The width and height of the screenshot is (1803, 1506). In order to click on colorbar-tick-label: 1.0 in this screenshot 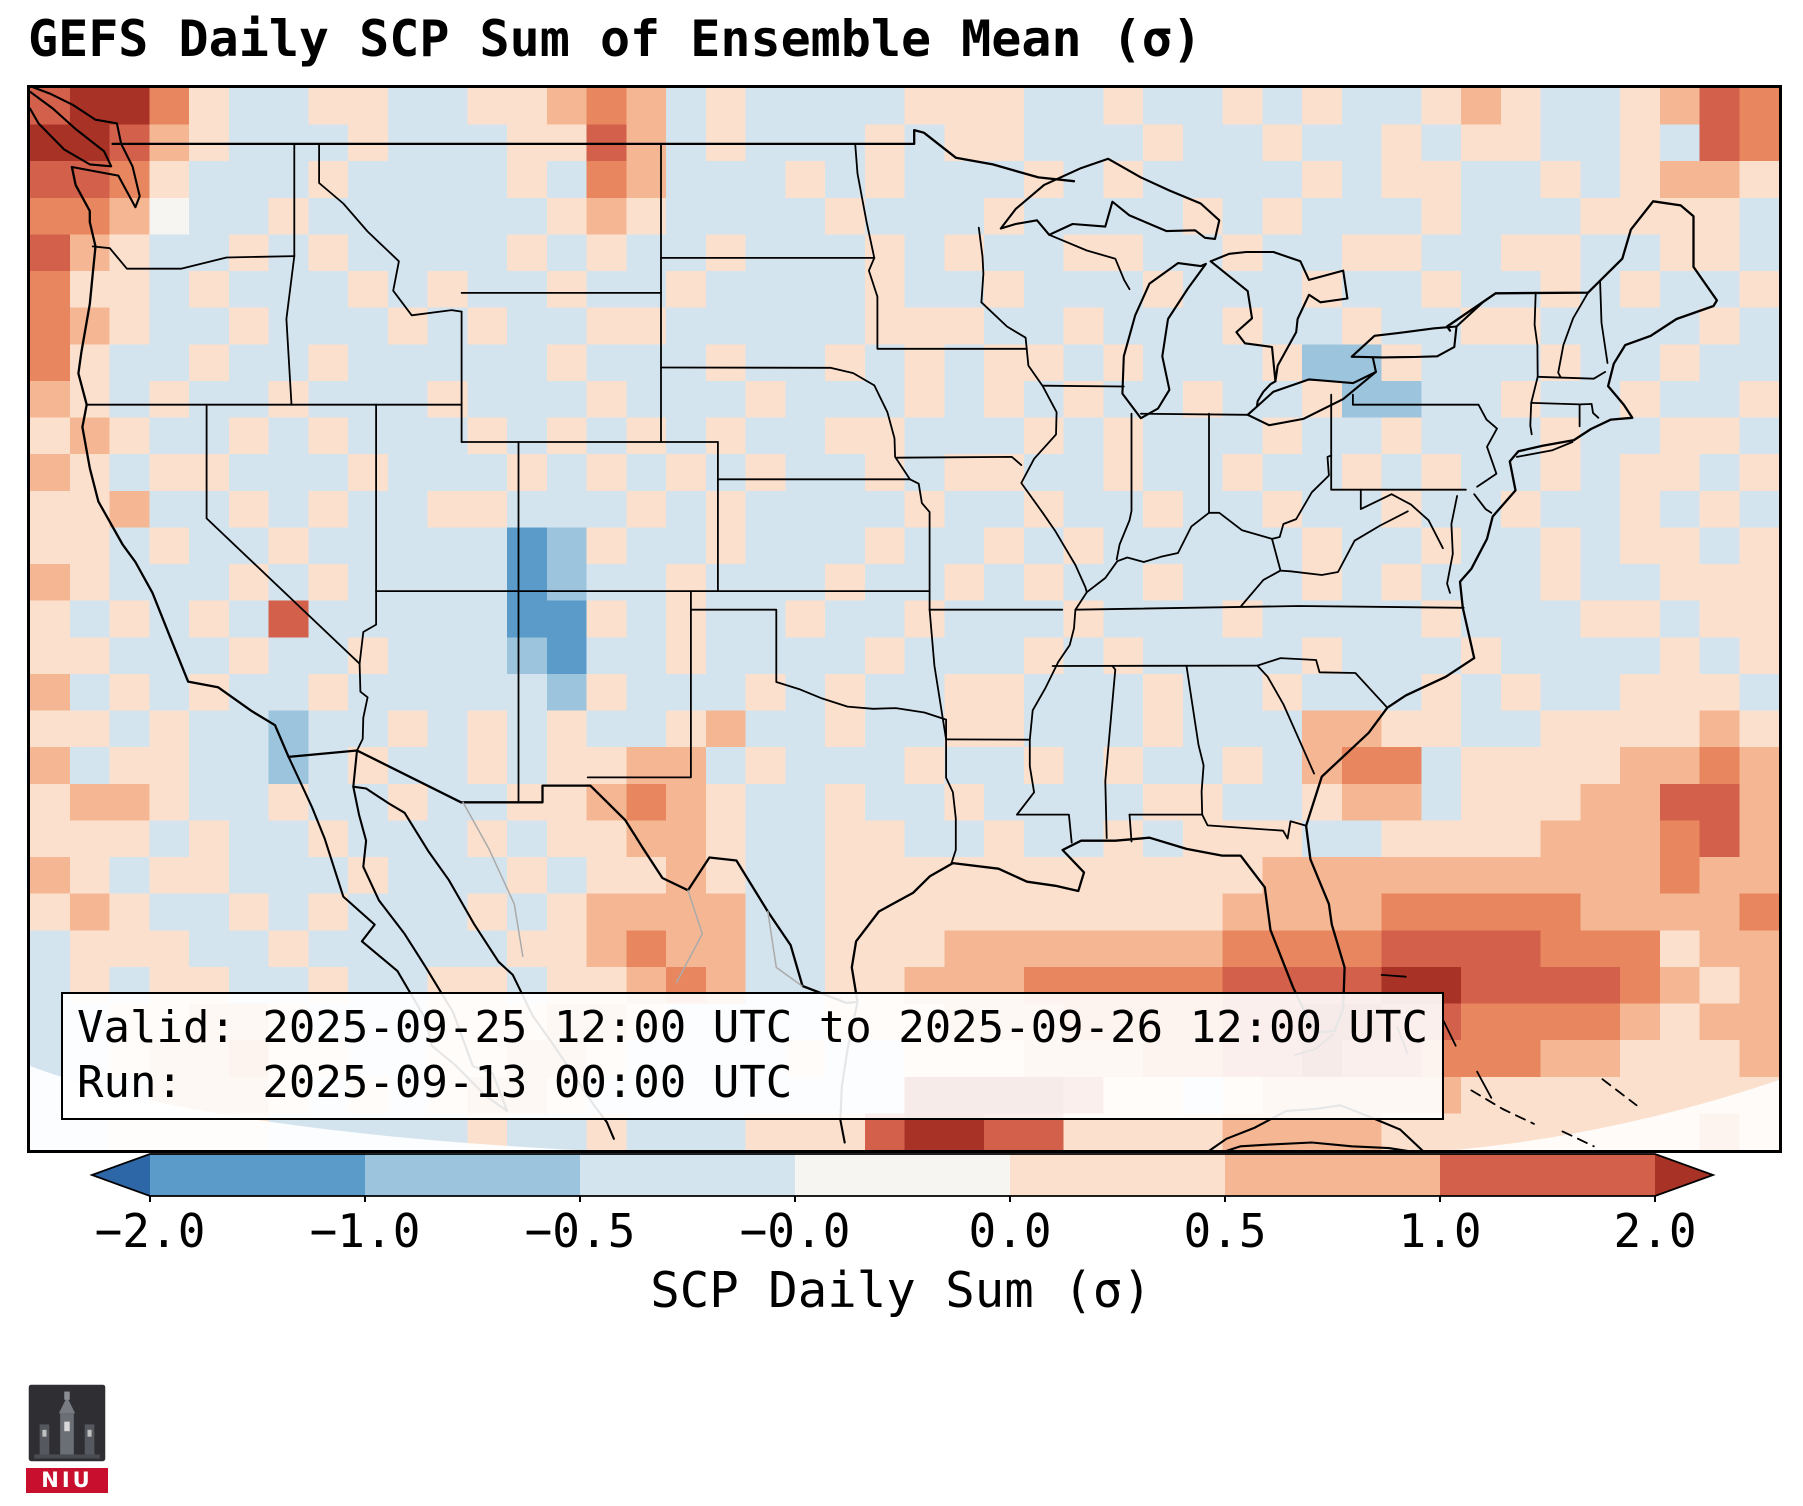, I will do `click(1440, 1231)`.